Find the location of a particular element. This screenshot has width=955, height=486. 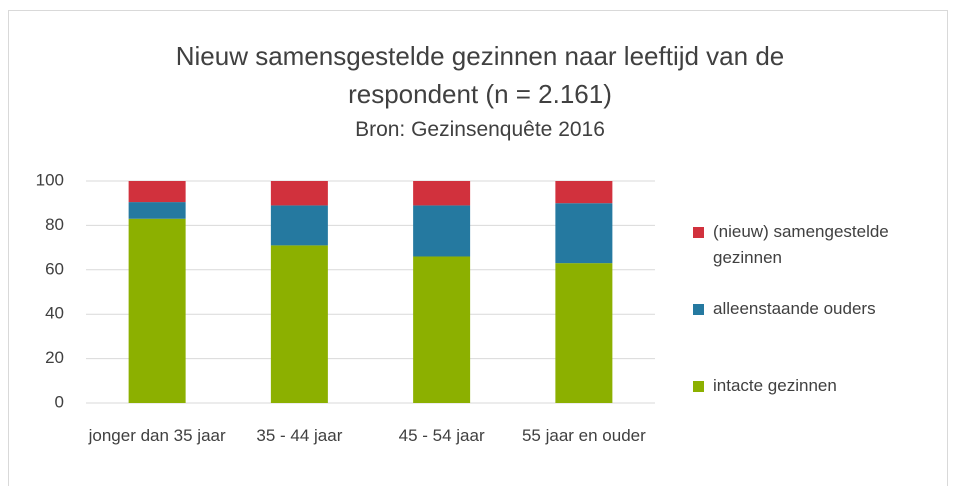

y-tick-label: 20 is located at coordinates (54, 357).